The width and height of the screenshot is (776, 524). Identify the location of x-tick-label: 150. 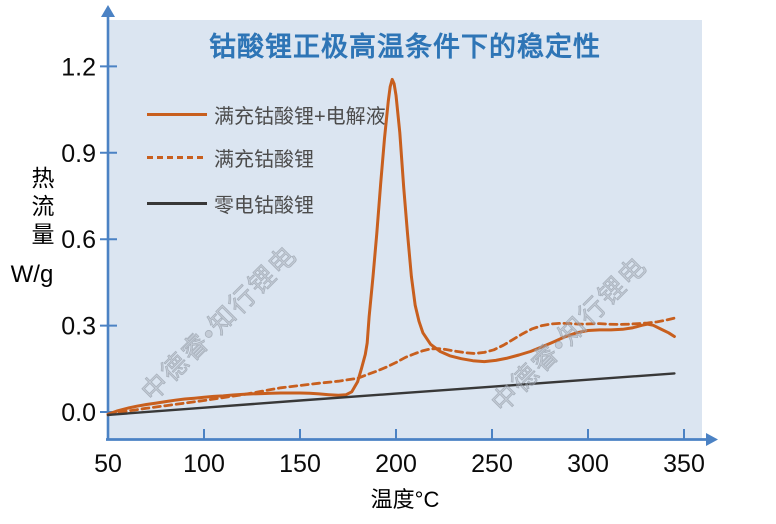
(300, 464).